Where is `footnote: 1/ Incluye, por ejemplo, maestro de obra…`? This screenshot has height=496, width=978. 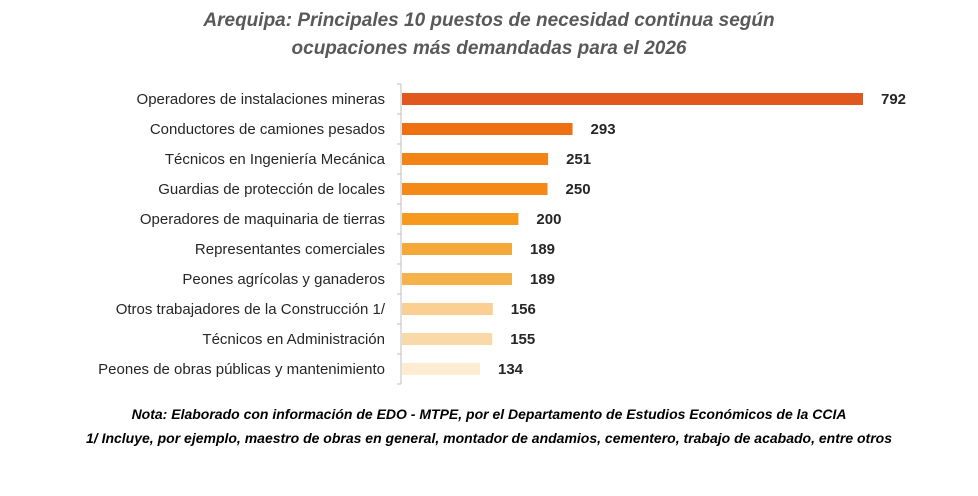
footnote: 1/ Incluye, por ejemplo, maestro de obra… is located at coordinates (489, 438).